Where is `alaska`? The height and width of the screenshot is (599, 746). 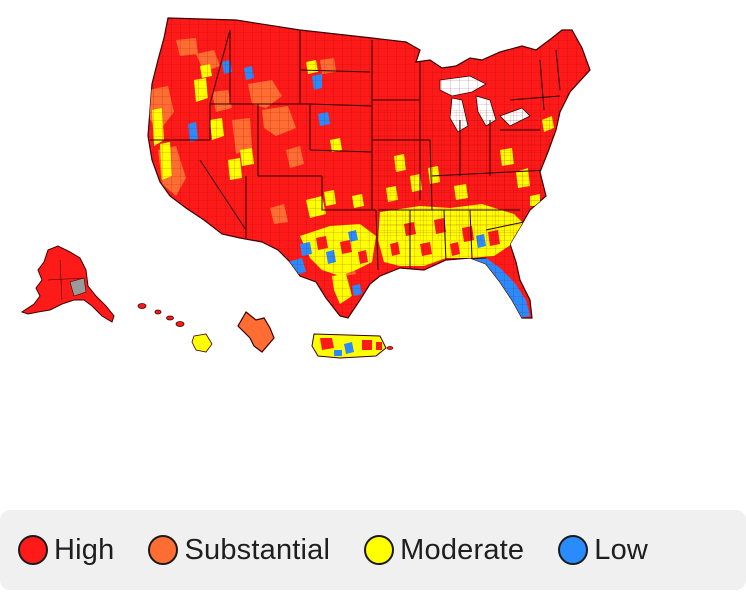 alaska is located at coordinates (67, 284).